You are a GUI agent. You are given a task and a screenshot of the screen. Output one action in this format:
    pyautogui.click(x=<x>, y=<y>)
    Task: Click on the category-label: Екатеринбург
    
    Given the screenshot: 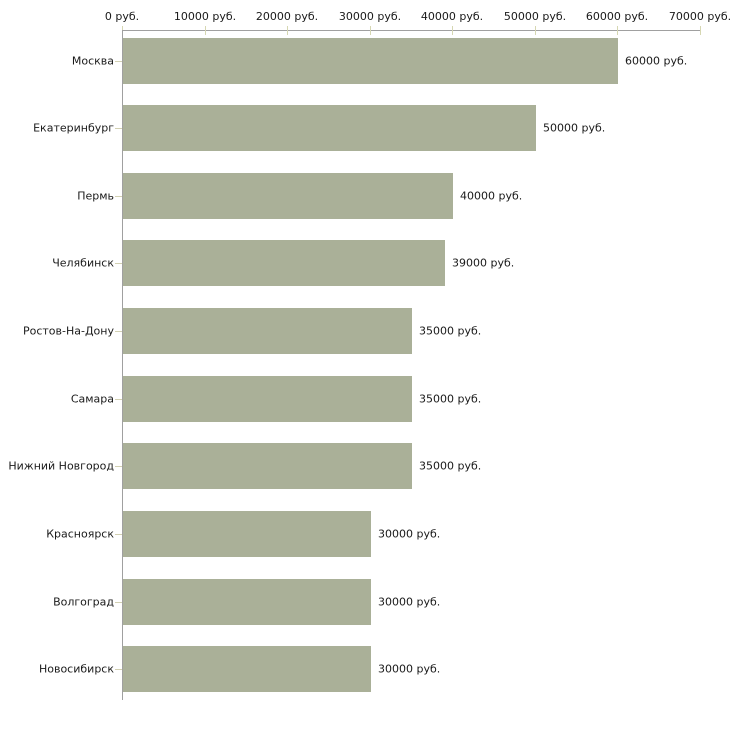 What is the action you would take?
    pyautogui.click(x=73, y=128)
    